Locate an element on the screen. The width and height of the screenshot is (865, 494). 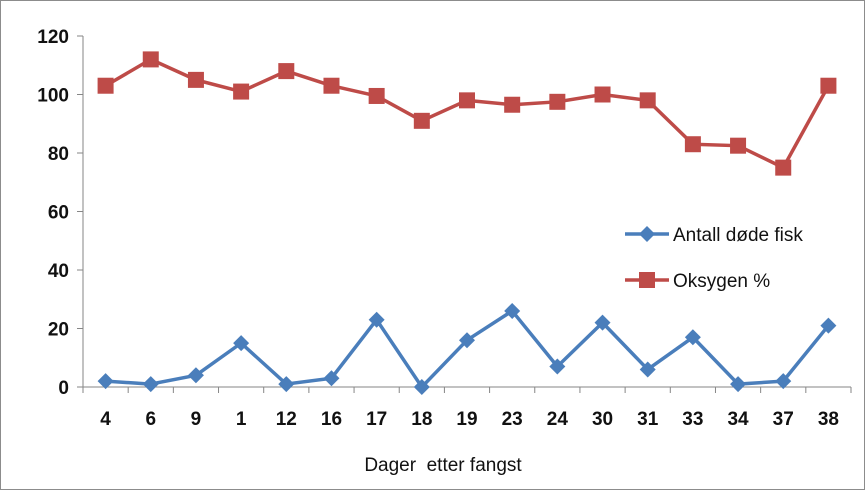
x-tick-label: 9 is located at coordinates (196, 419).